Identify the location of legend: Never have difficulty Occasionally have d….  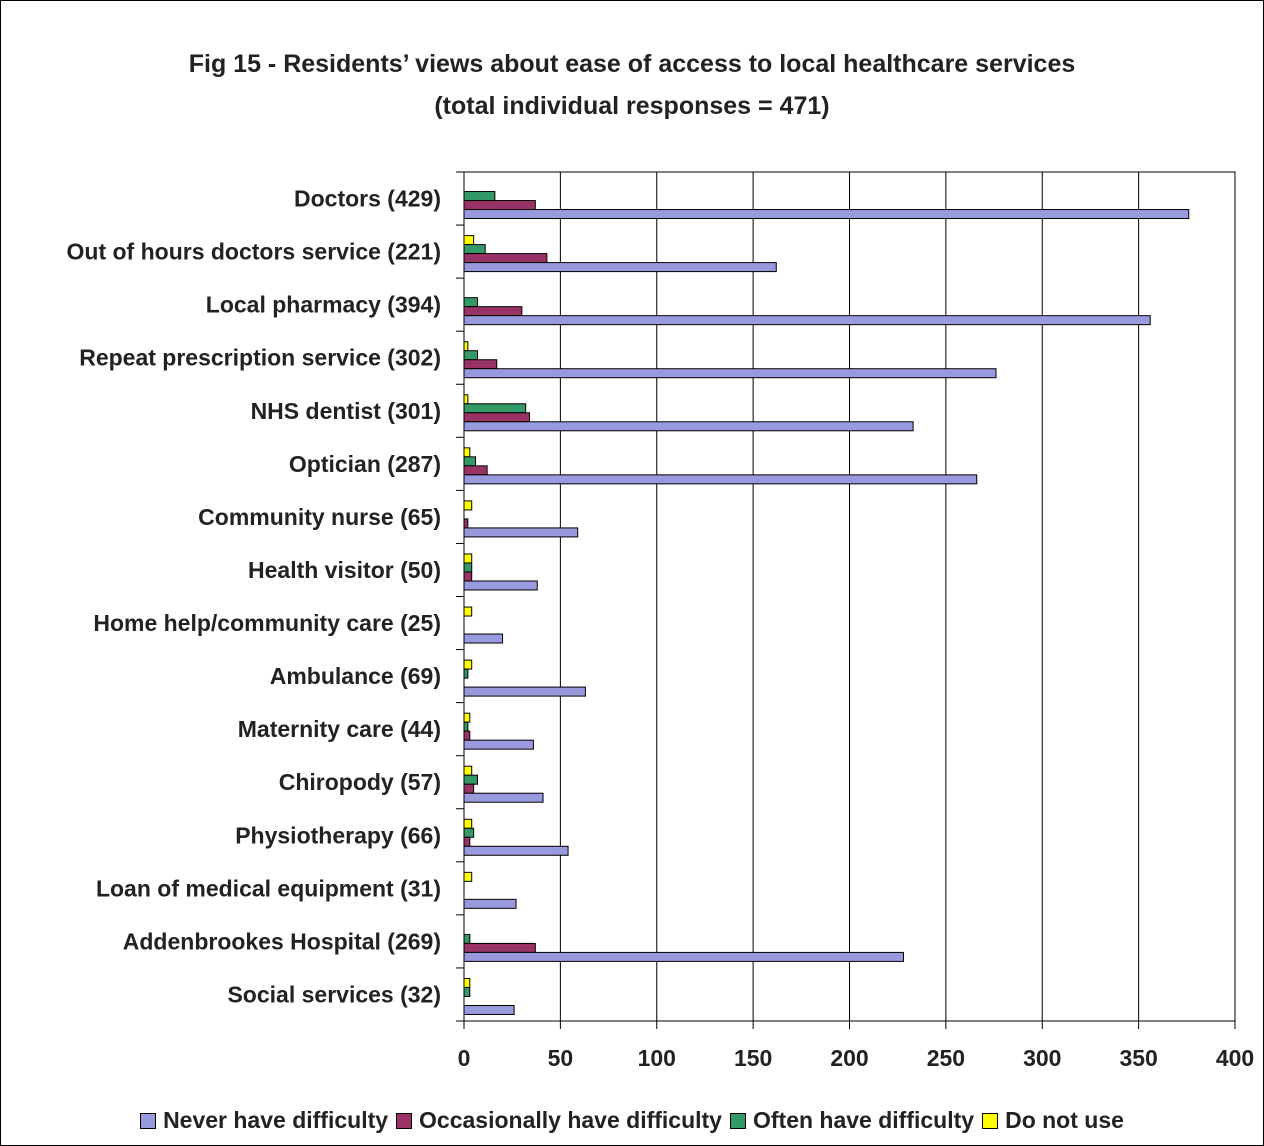
(632, 1120).